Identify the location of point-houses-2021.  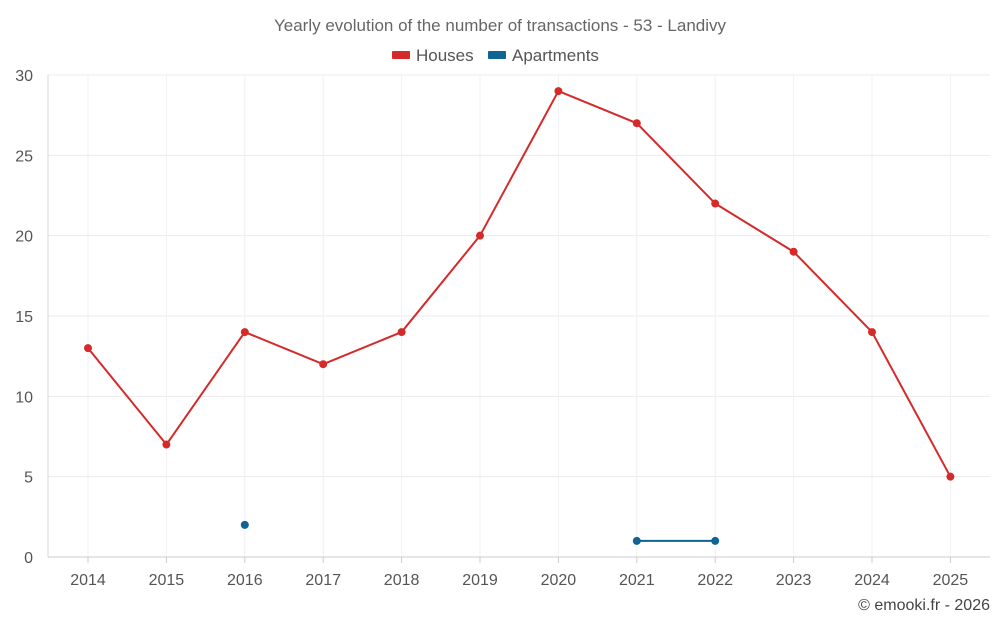
(636, 123).